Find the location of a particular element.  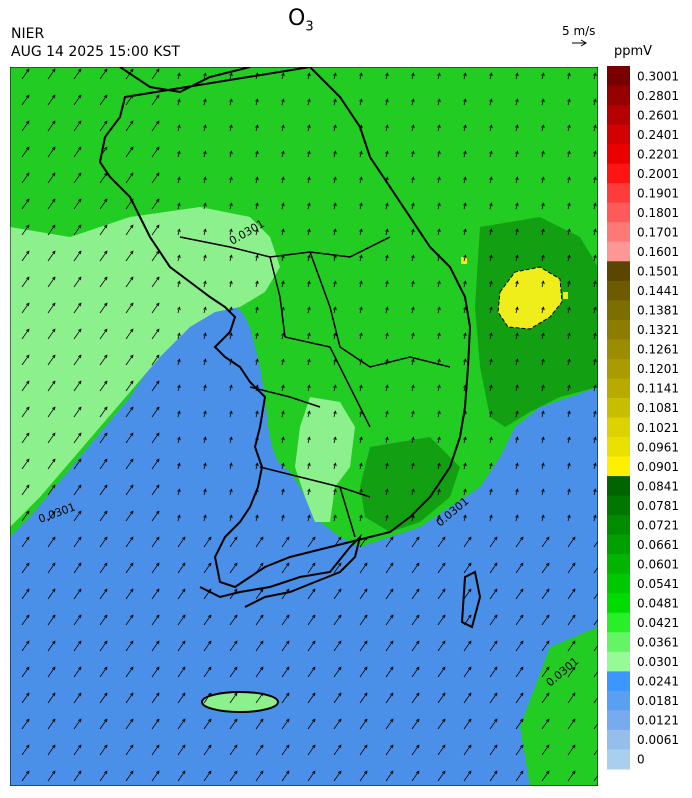

legend-swatch is located at coordinates (618, 173).